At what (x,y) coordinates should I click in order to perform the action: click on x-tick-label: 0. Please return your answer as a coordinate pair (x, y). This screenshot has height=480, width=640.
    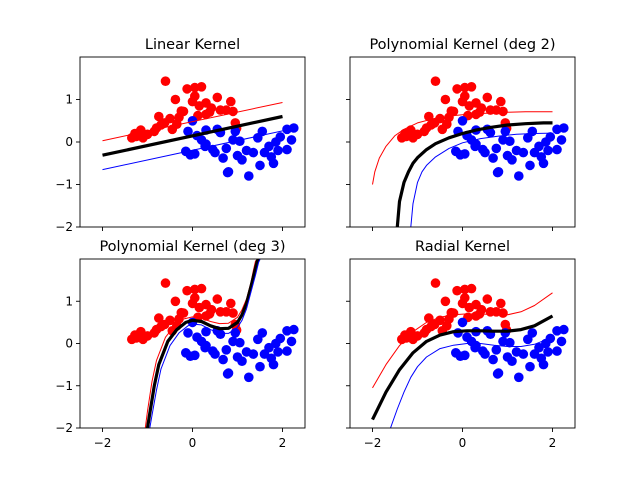
    Looking at the image, I should click on (193, 443).